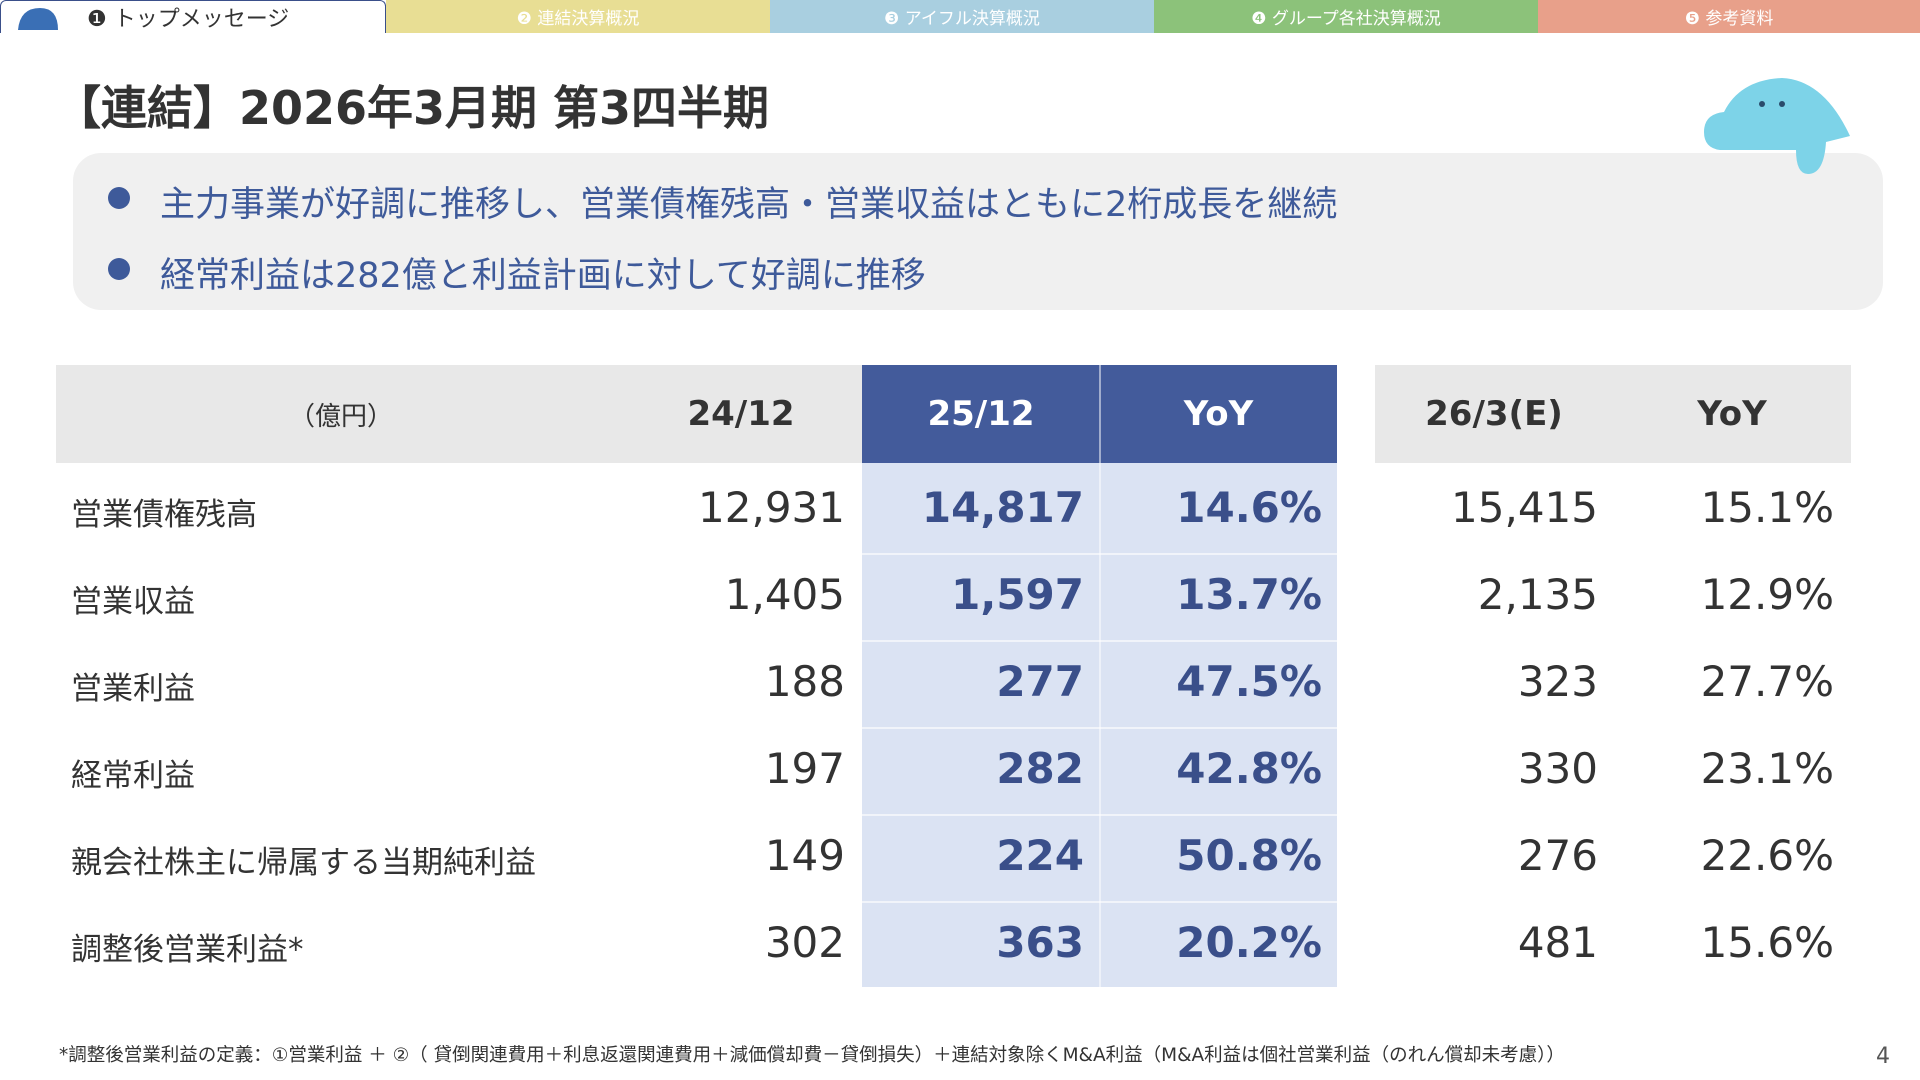  I want to click on cell-value: 276, so click(1557, 855).